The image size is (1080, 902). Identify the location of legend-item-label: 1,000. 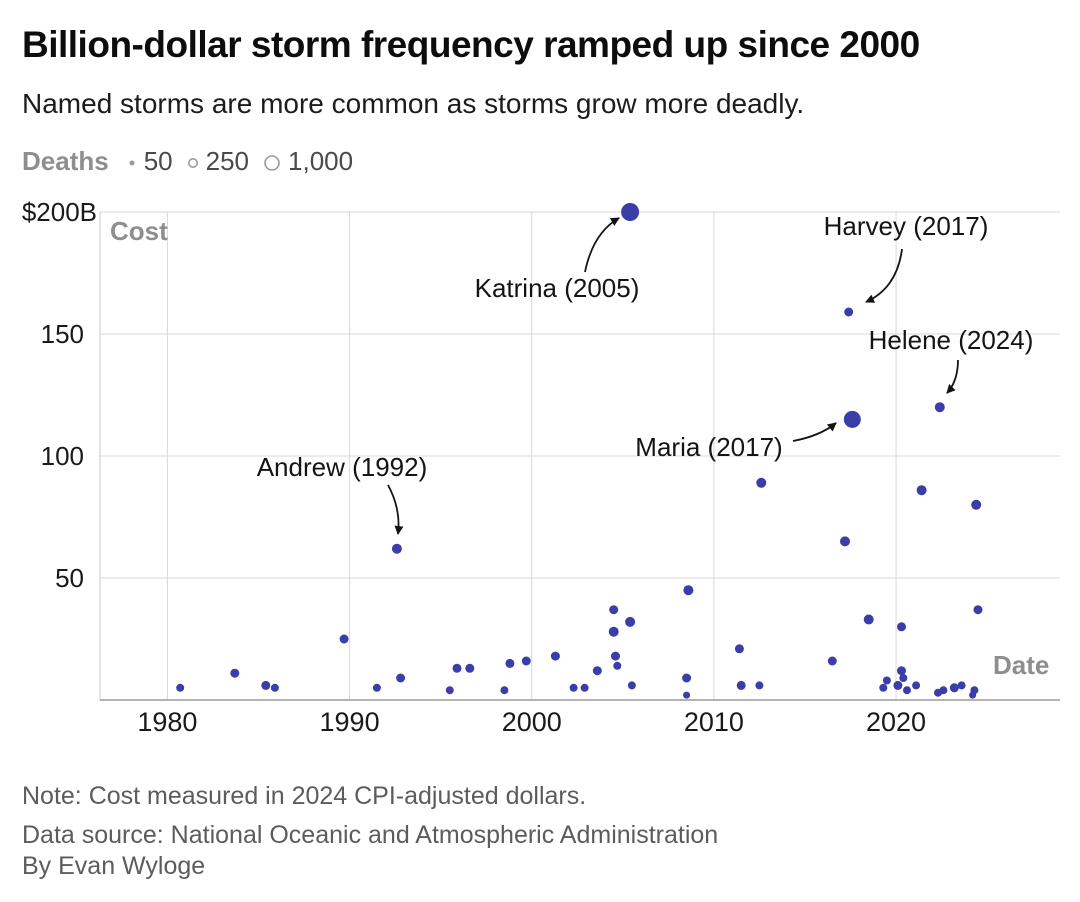
(321, 161).